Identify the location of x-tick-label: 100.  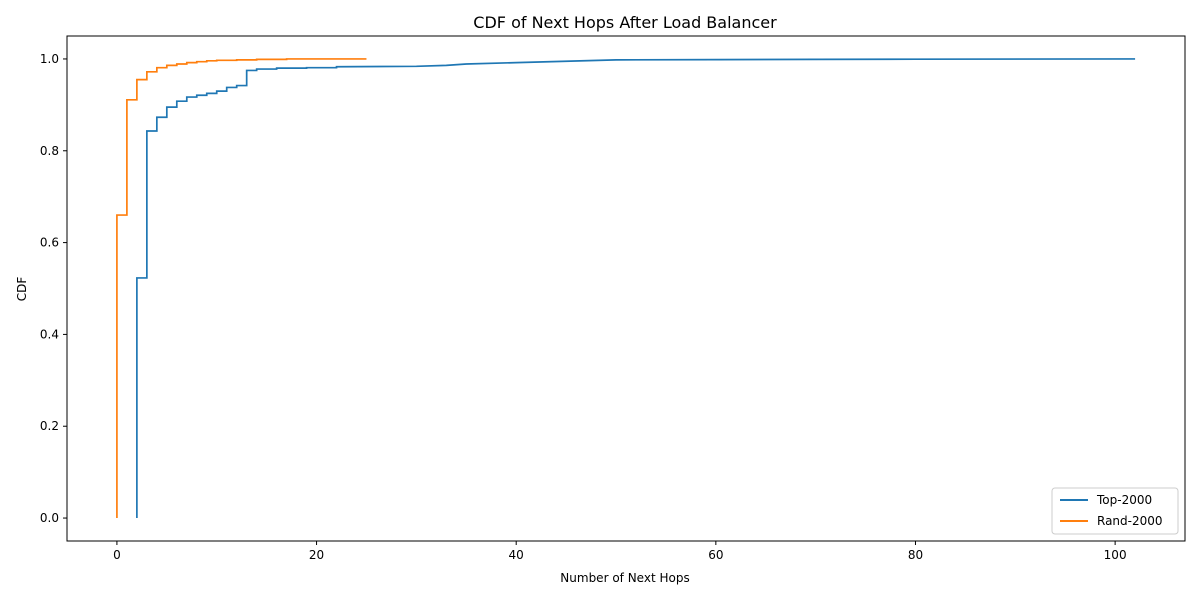
(1115, 555).